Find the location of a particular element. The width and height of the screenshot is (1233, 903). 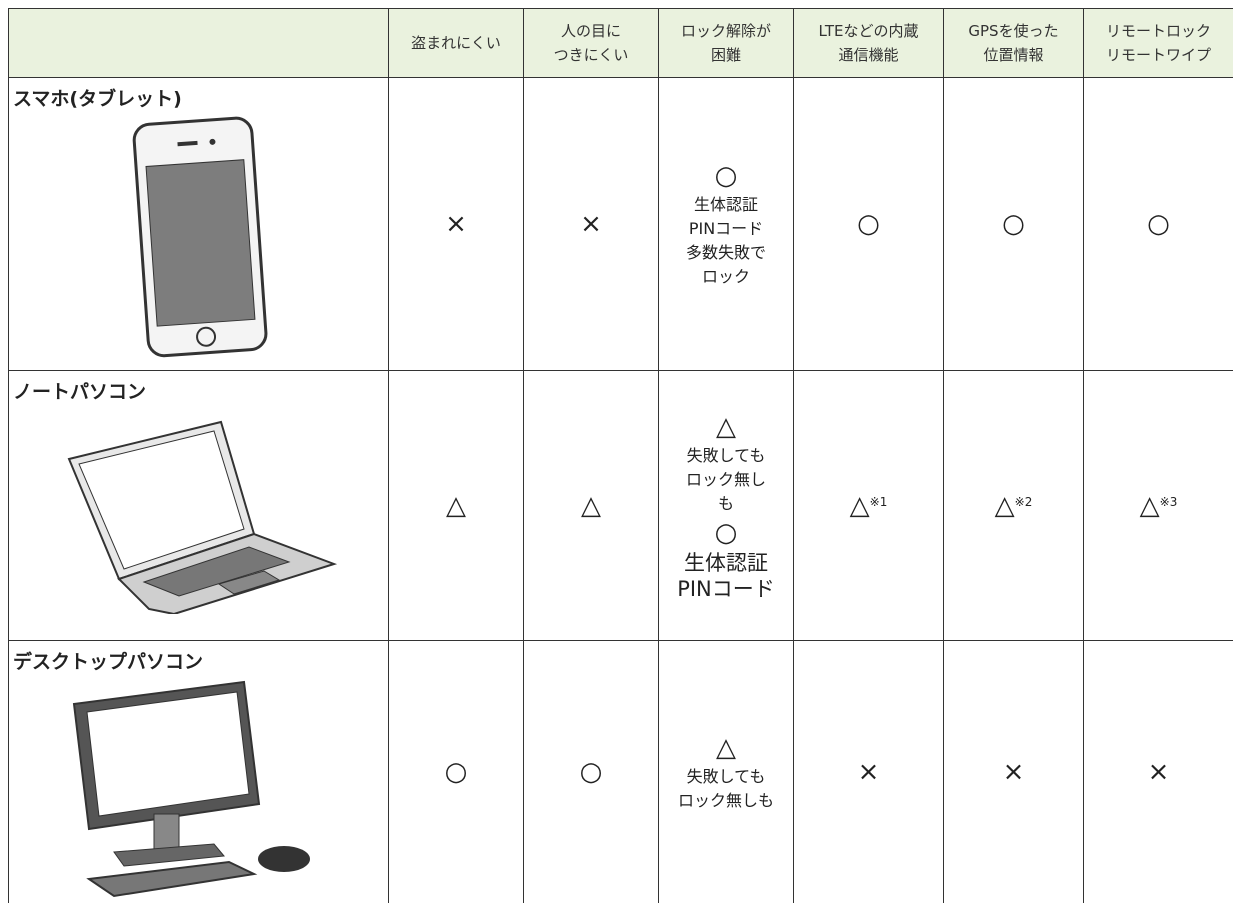

desktop-illustration is located at coordinates (199, 786).